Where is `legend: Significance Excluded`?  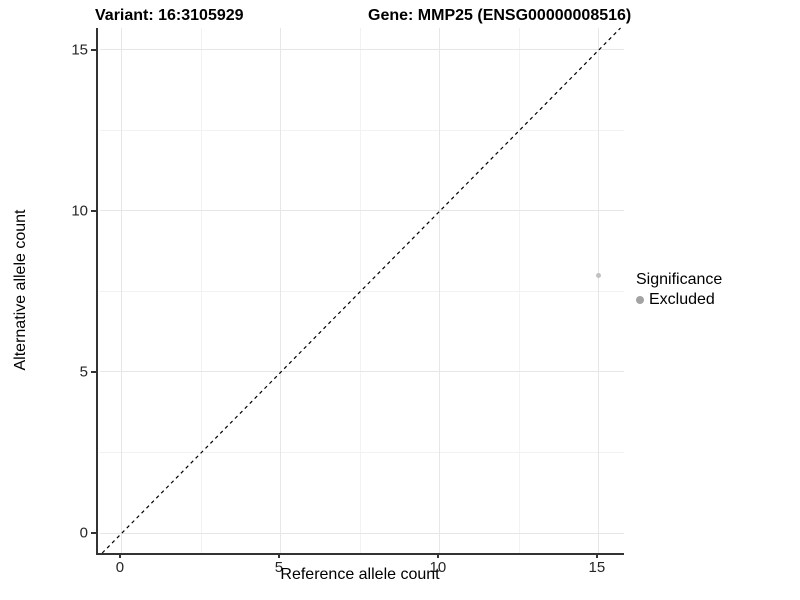
legend: Significance Excluded is located at coordinates (679, 289).